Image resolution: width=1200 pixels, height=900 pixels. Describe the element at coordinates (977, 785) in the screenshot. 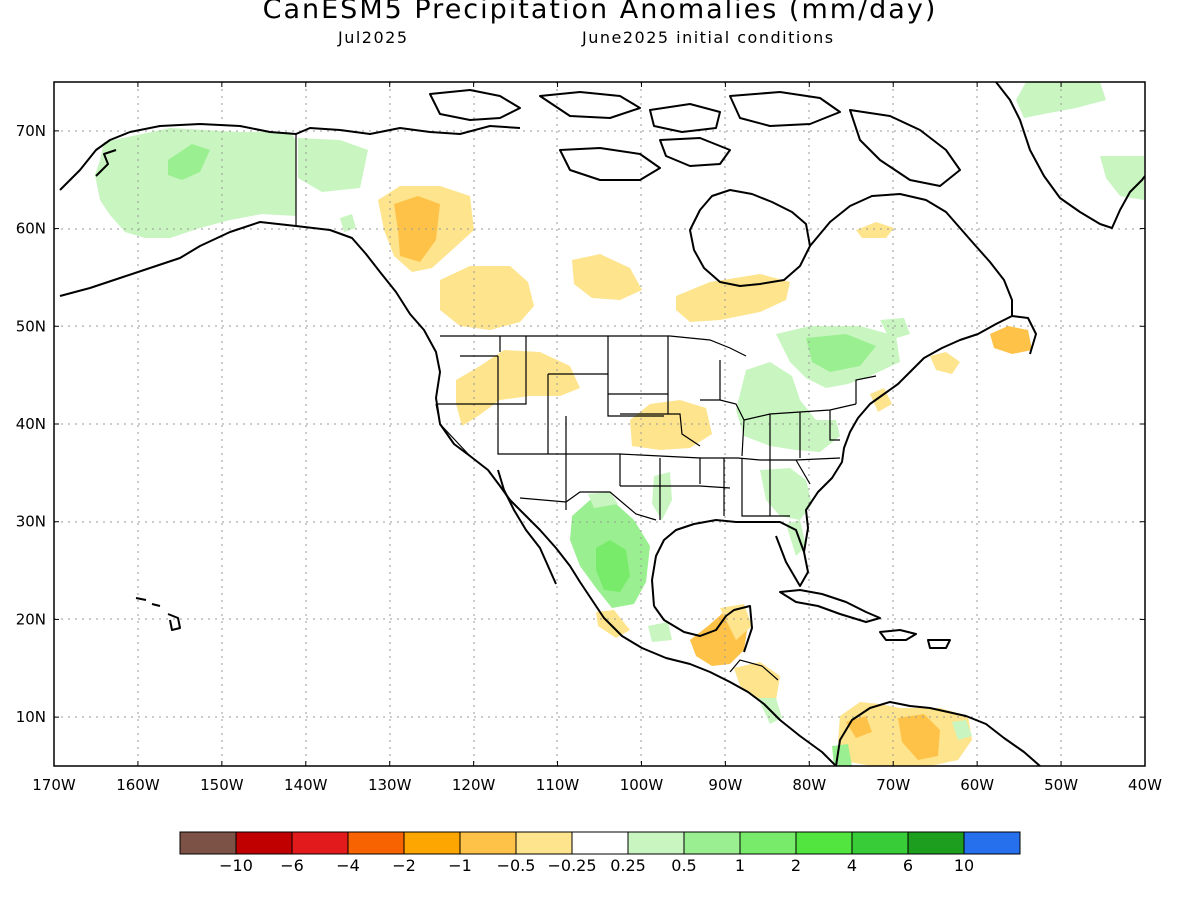

I see `longitude-label: 60W` at that location.